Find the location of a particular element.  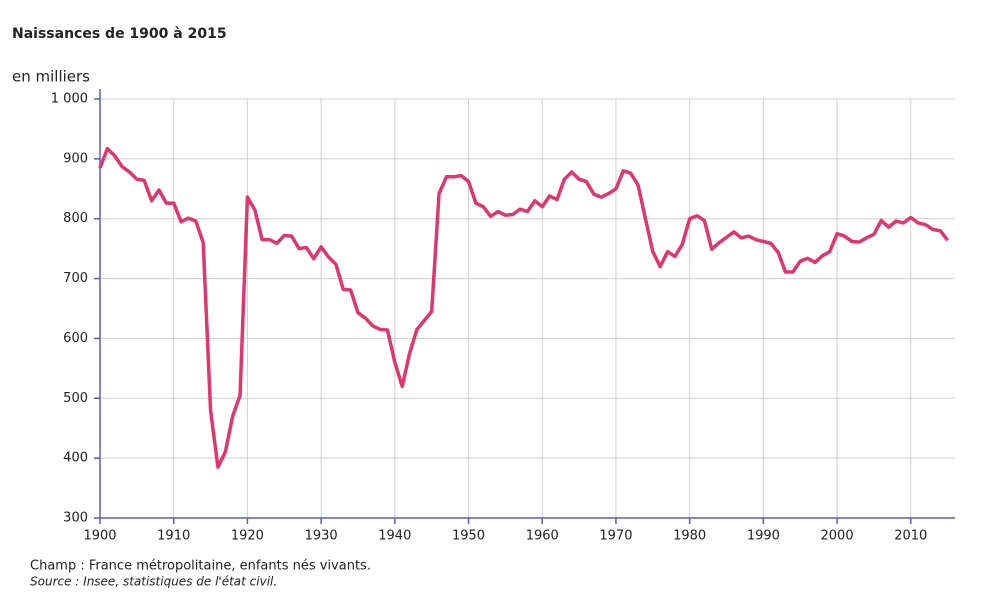

y-tick-label: 1 000 is located at coordinates (69, 99).